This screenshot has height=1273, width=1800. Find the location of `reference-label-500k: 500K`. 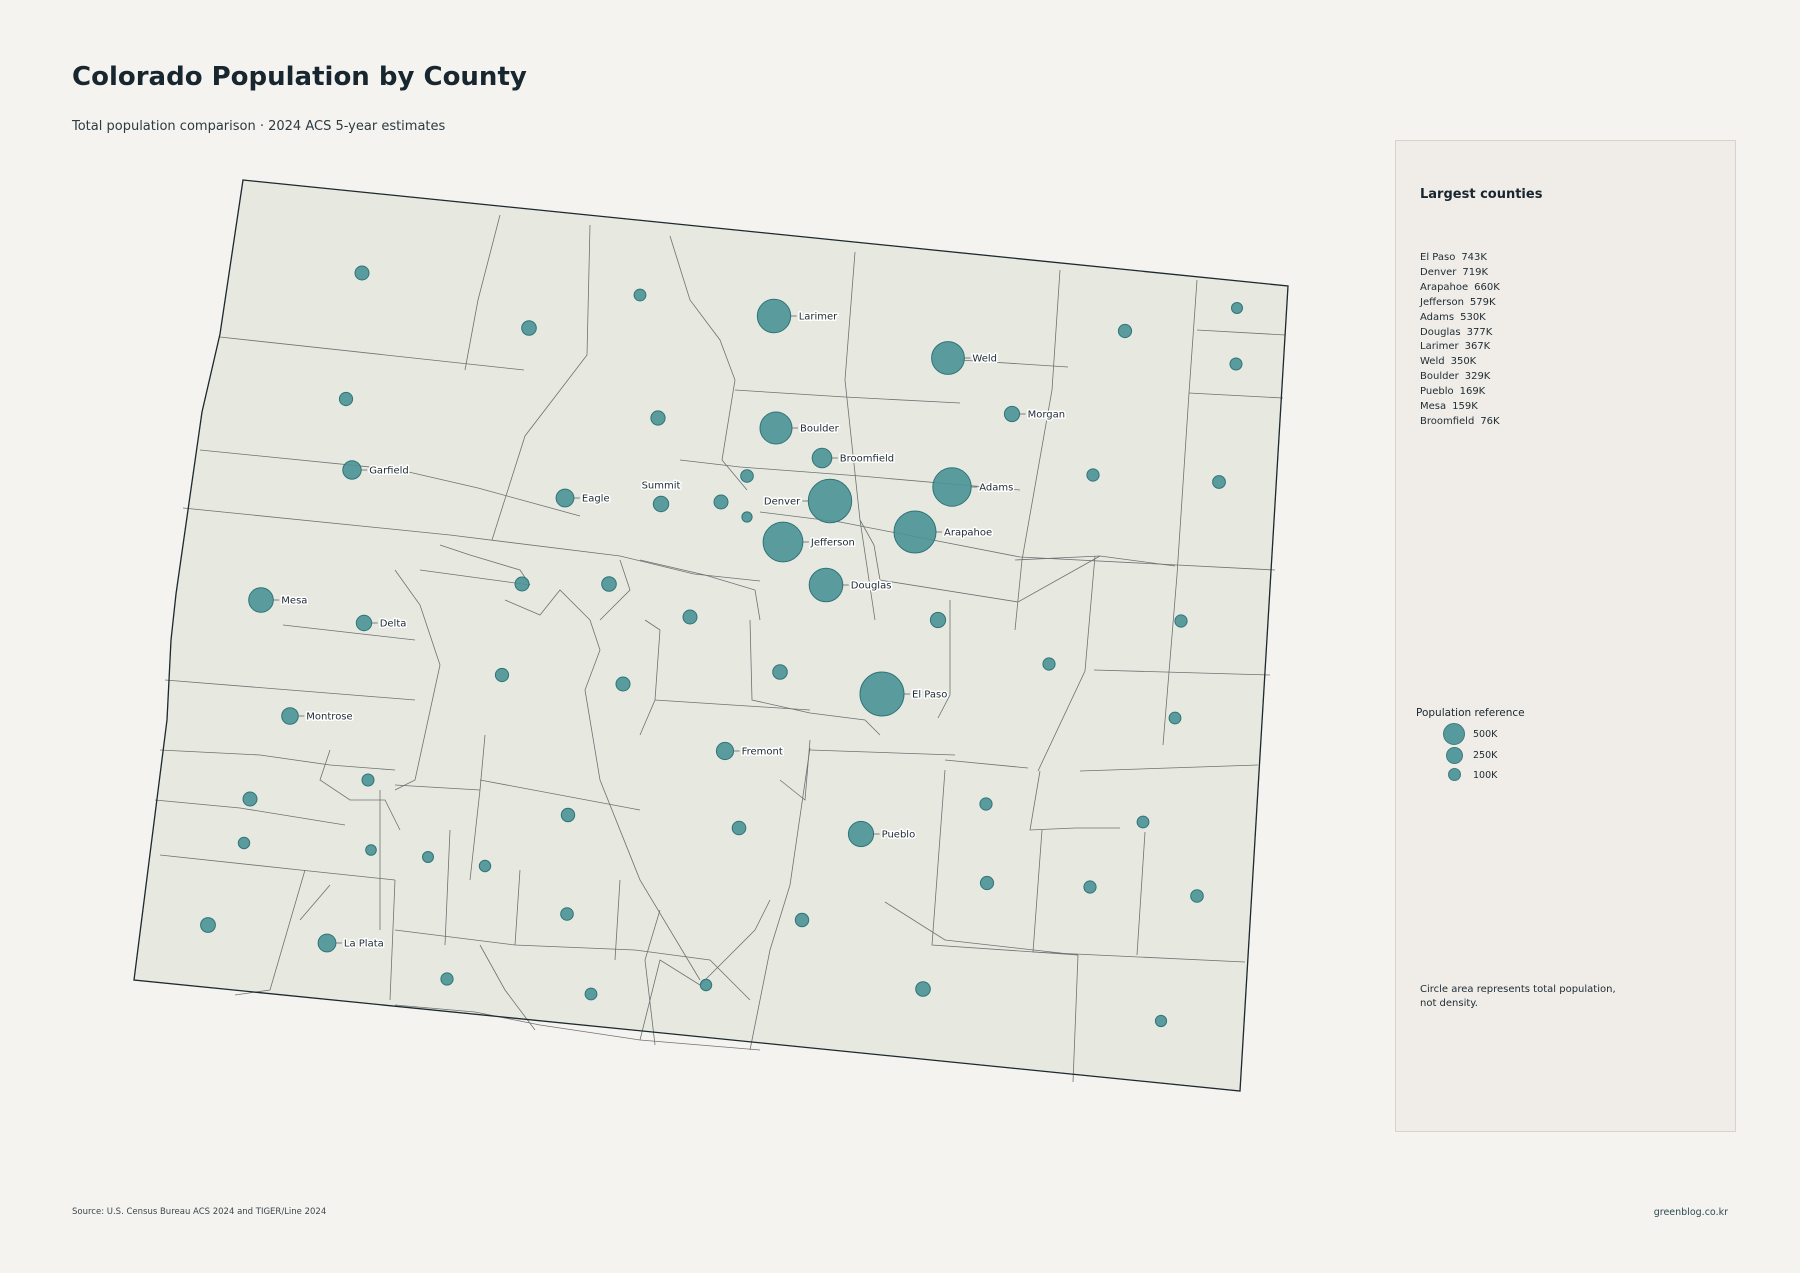

reference-label-500k: 500K is located at coordinates (1485, 734).